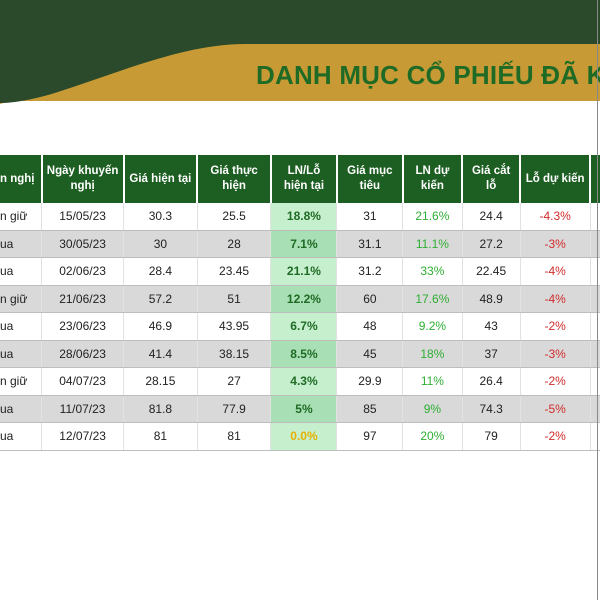  Describe the element at coordinates (491, 354) in the screenshot. I see `cell-stop-loss: 37` at that location.